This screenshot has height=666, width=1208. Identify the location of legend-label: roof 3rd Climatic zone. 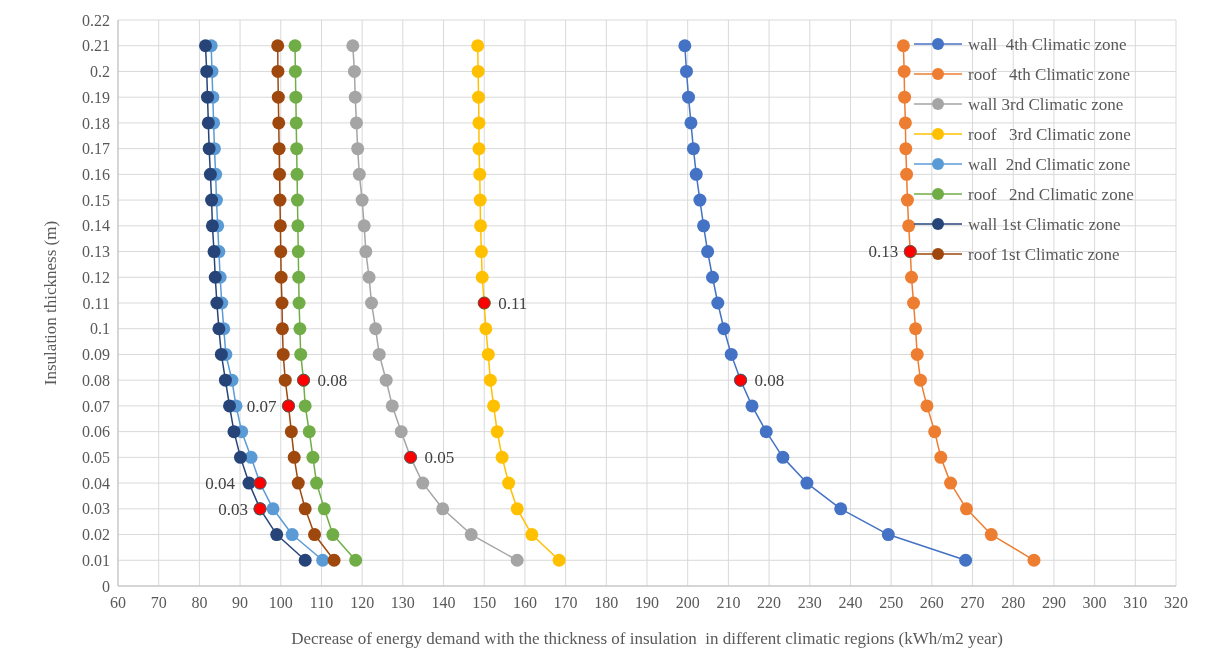
(1049, 134).